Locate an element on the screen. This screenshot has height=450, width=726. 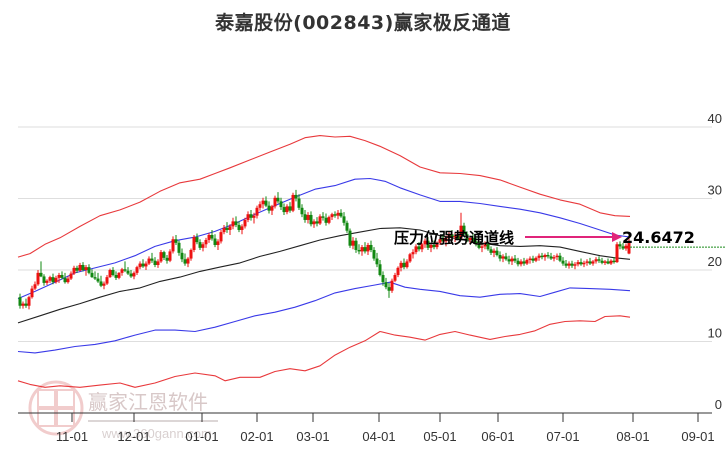
y-tick-label: 30 is located at coordinates (715, 190).